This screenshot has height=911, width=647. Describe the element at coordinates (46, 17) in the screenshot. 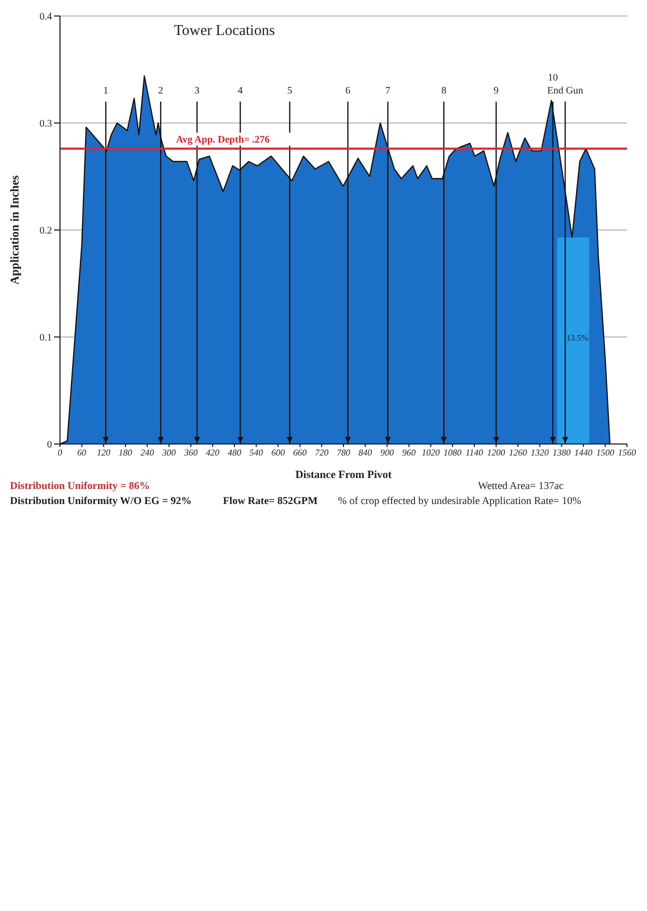

I see `y-tick-label: 0.4` at that location.